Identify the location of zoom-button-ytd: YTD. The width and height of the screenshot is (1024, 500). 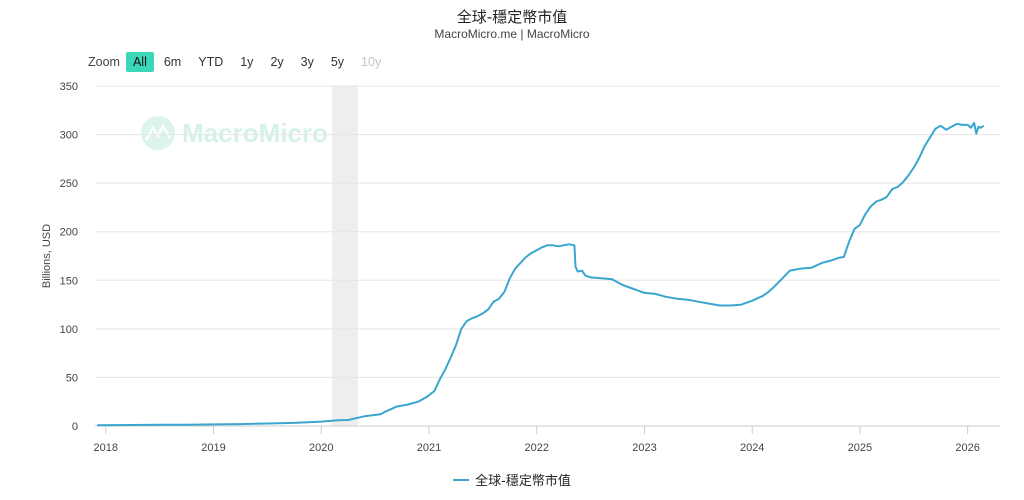
(211, 62).